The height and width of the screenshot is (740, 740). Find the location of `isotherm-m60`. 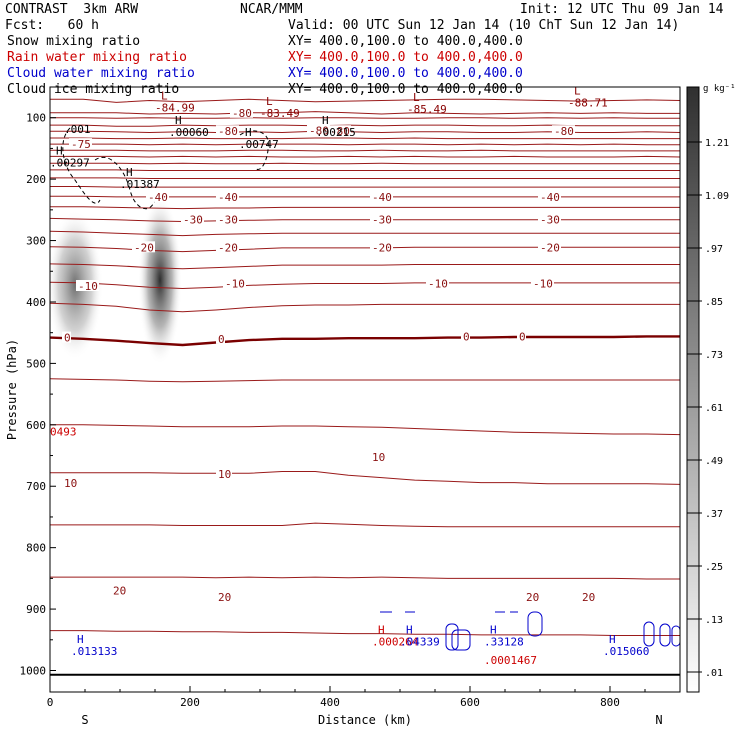

isotherm-m60 is located at coordinates (365, 163).